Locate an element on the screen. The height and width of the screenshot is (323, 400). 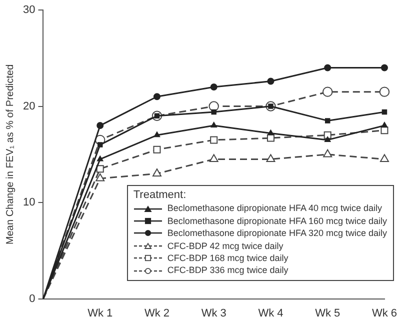
y-tick-label: 10 is located at coordinates (29, 202).